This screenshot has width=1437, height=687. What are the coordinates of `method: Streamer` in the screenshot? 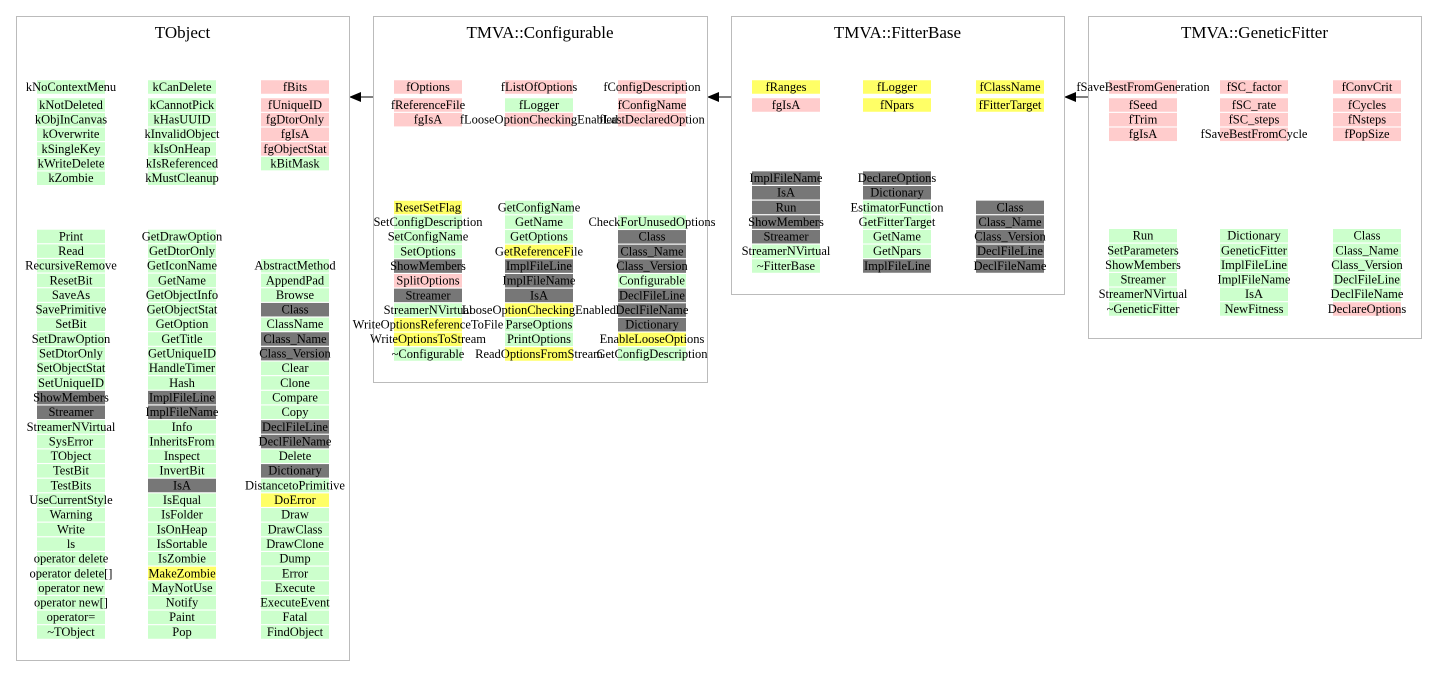 It's located at (1143, 280).